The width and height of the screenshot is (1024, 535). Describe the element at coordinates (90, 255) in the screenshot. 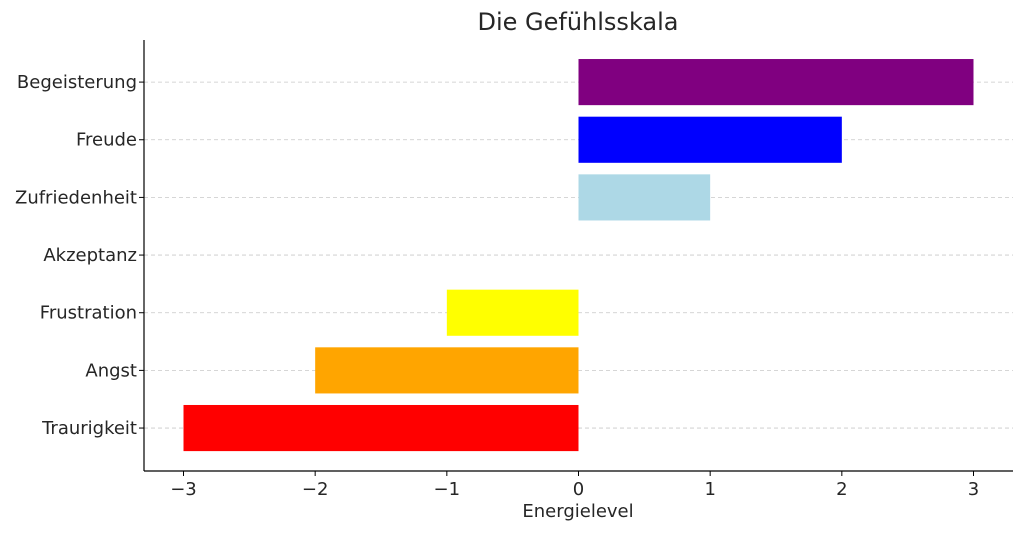

I see `y-tick-label: Akzeptanz` at that location.